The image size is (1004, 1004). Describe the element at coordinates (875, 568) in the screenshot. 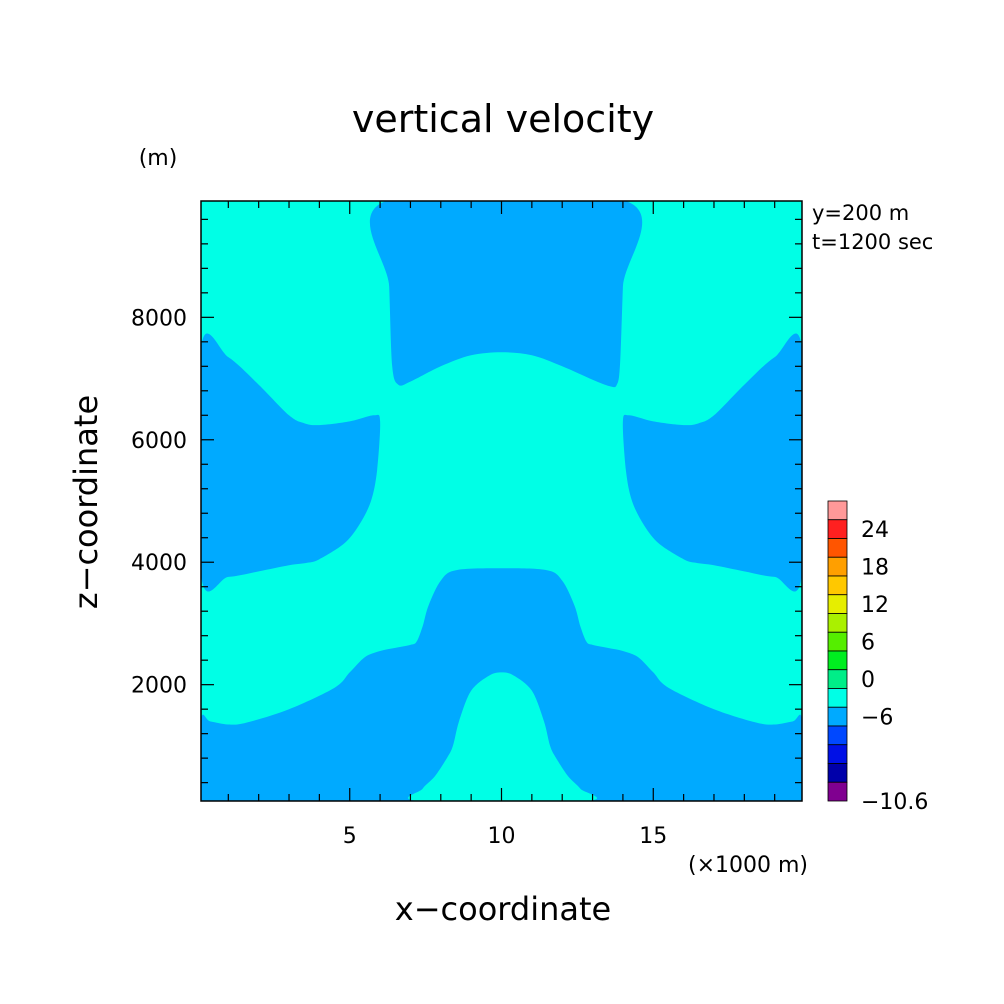

I see `colorbar-label: 18` at that location.